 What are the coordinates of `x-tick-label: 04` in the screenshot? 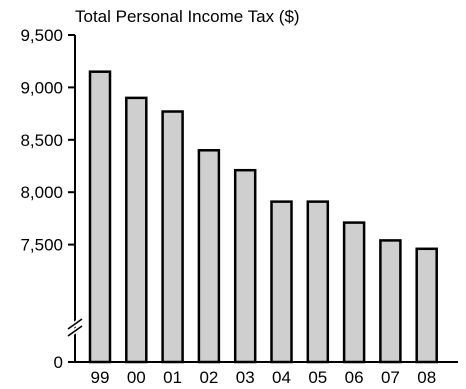 It's located at (281, 377).